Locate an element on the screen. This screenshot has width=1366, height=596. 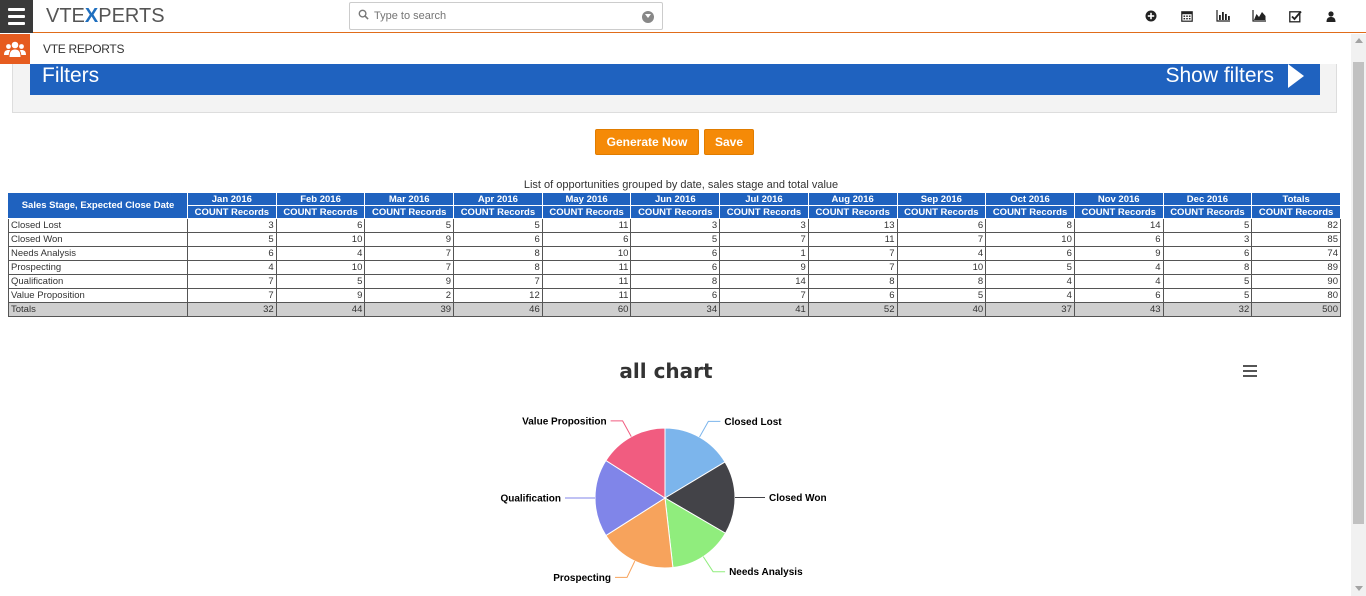
row-label: Prospecting is located at coordinates (98, 267).